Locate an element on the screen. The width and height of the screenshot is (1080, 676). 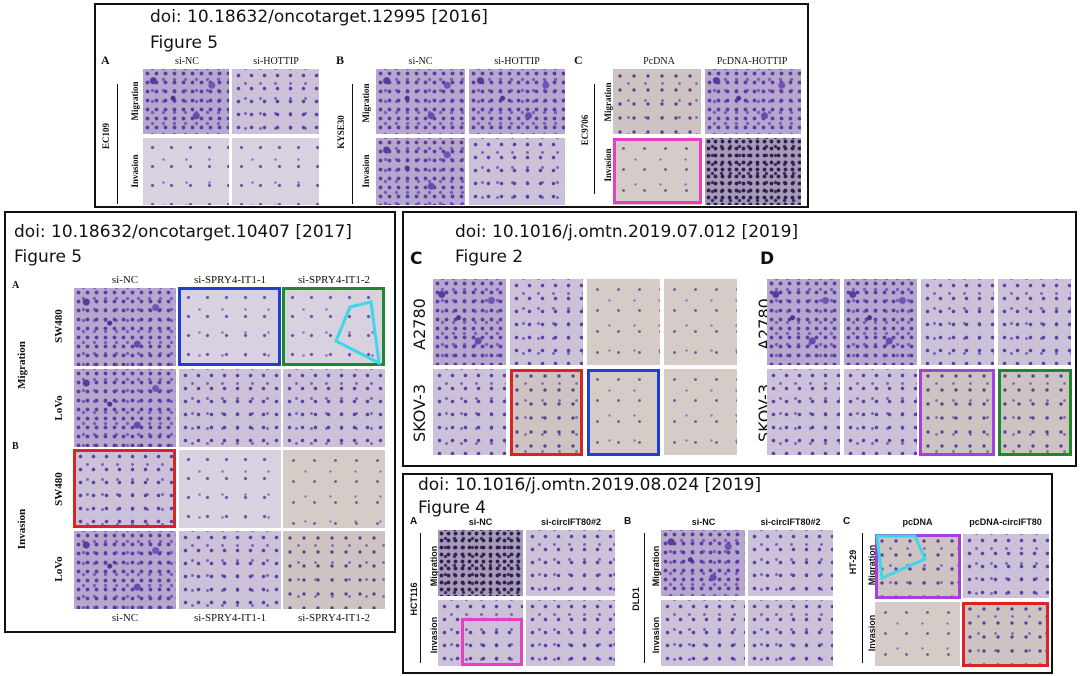
figure-label-2019-08: Figure 4 is located at coordinates (452, 508).